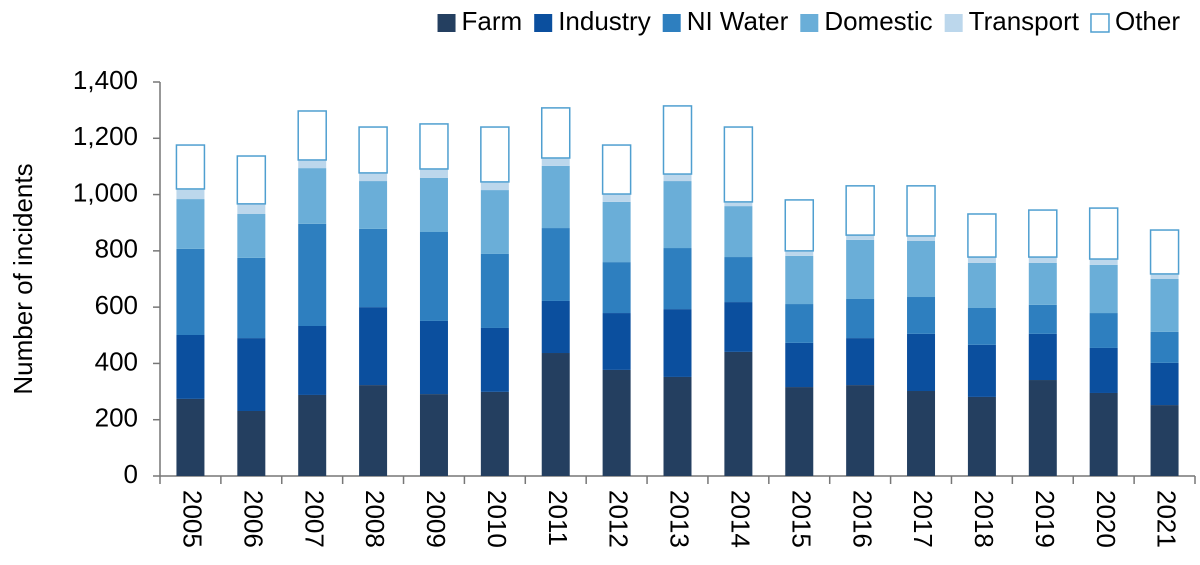 The image size is (1200, 565). I want to click on legend-label: Transport, so click(1024, 21).